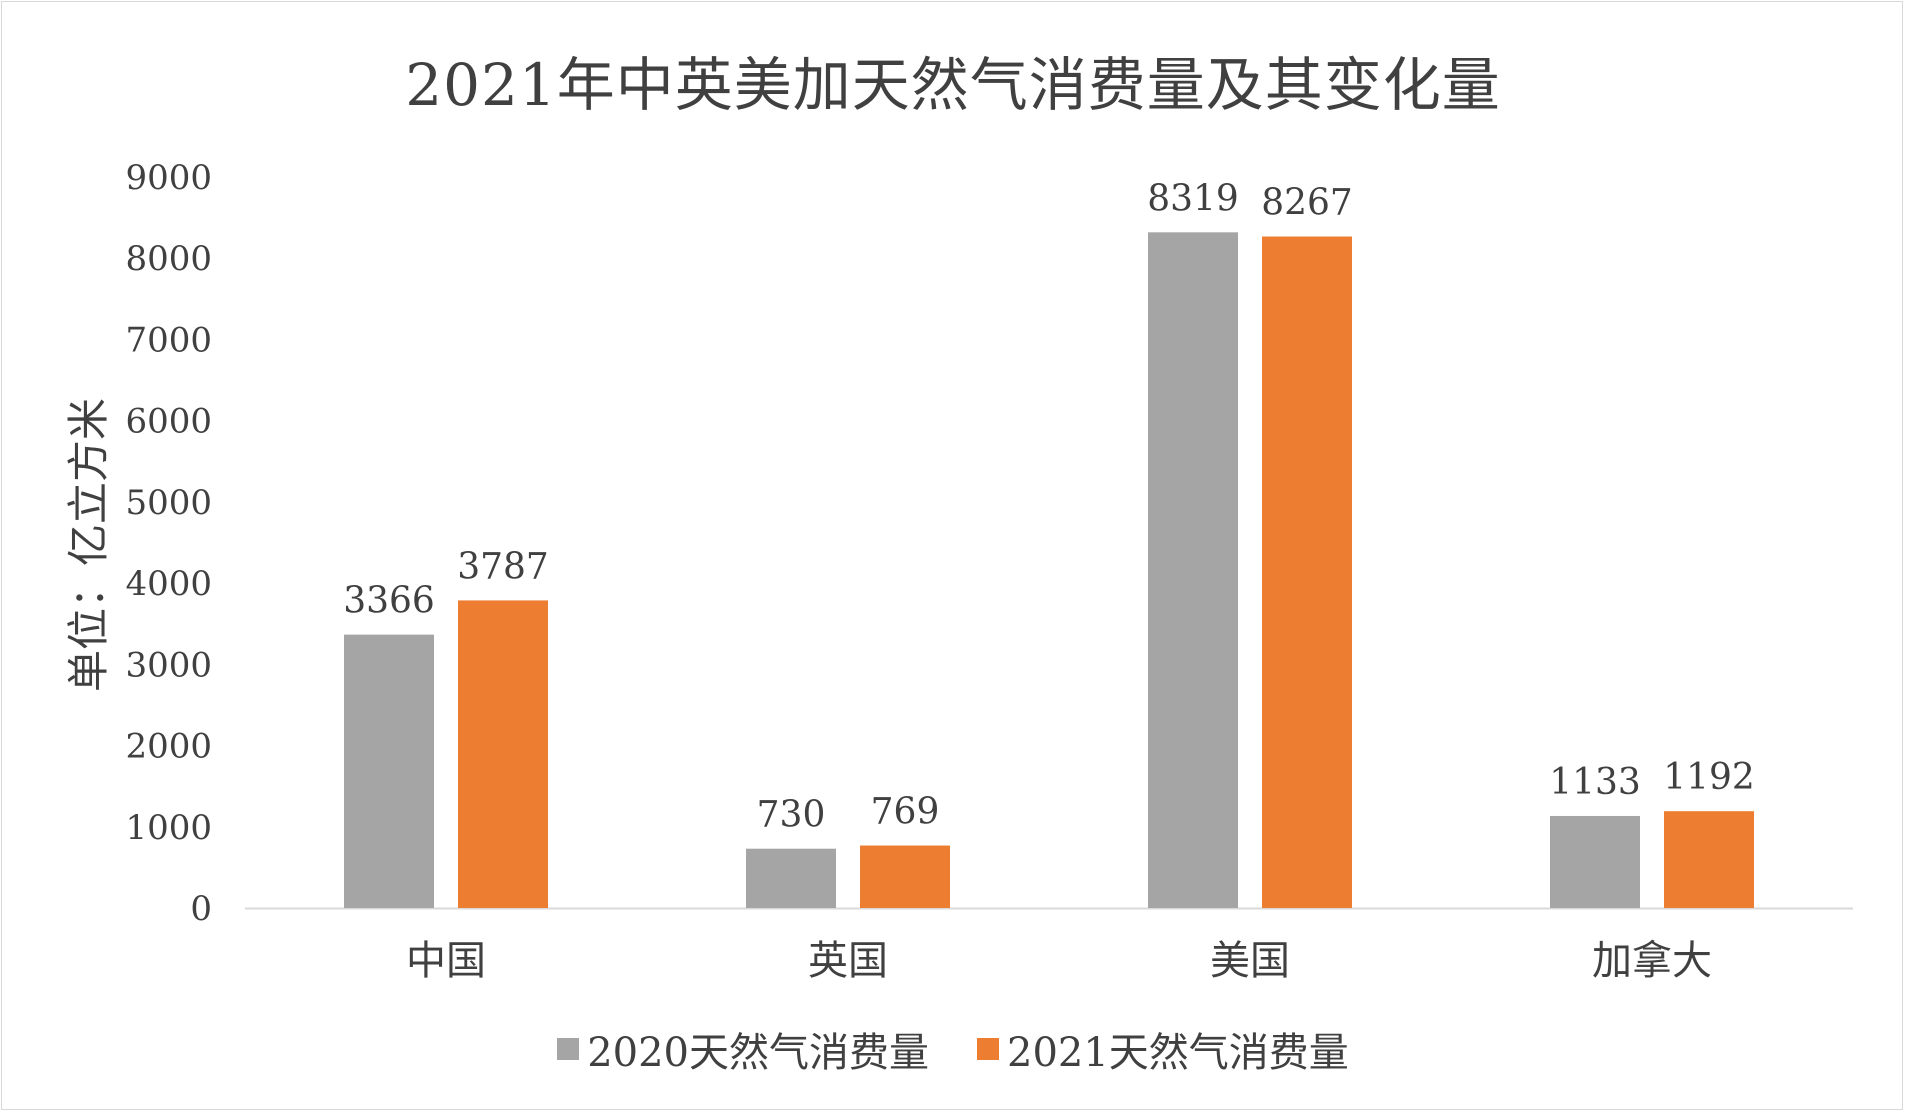 Image resolution: width=1906 pixels, height=1113 pixels. What do you see at coordinates (953, 85) in the screenshot?
I see `chart-title: 2021年中英美加天然气消费量及其变化量` at bounding box center [953, 85].